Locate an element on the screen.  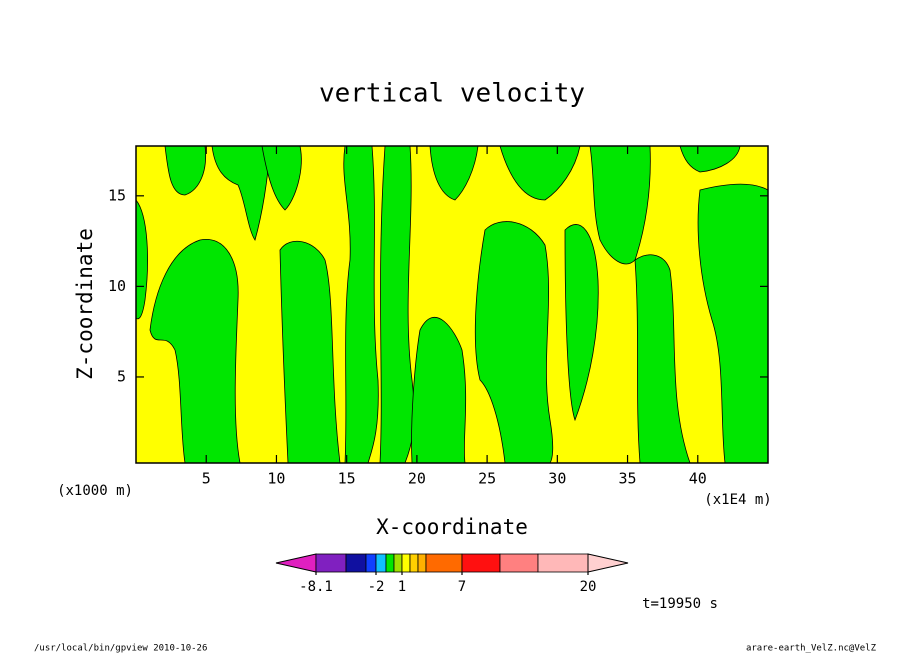
x-unit-right: (x1E4 m) is located at coordinates (737, 500).